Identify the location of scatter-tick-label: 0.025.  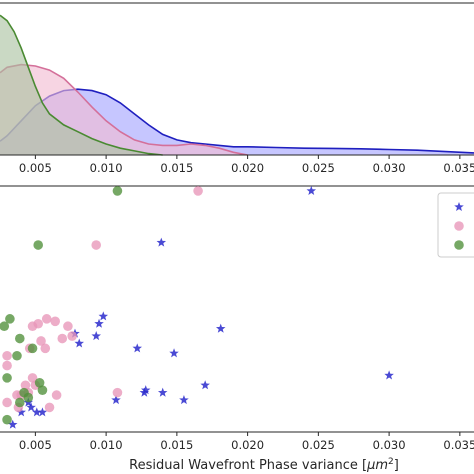
(318, 445).